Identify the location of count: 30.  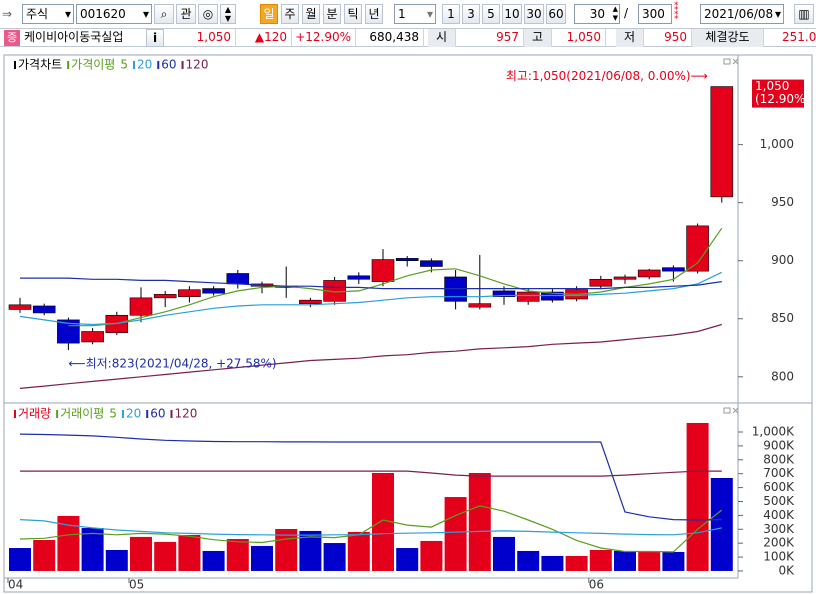
(597, 14).